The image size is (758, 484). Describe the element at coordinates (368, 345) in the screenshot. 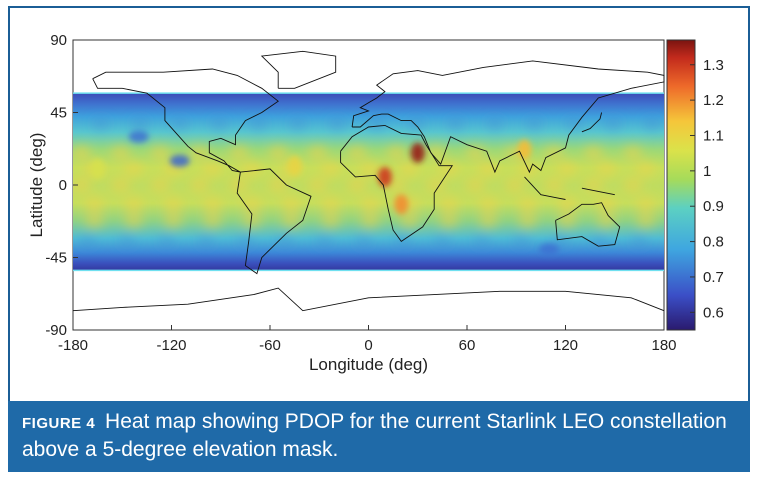

I see `x-tick-label: 0` at that location.